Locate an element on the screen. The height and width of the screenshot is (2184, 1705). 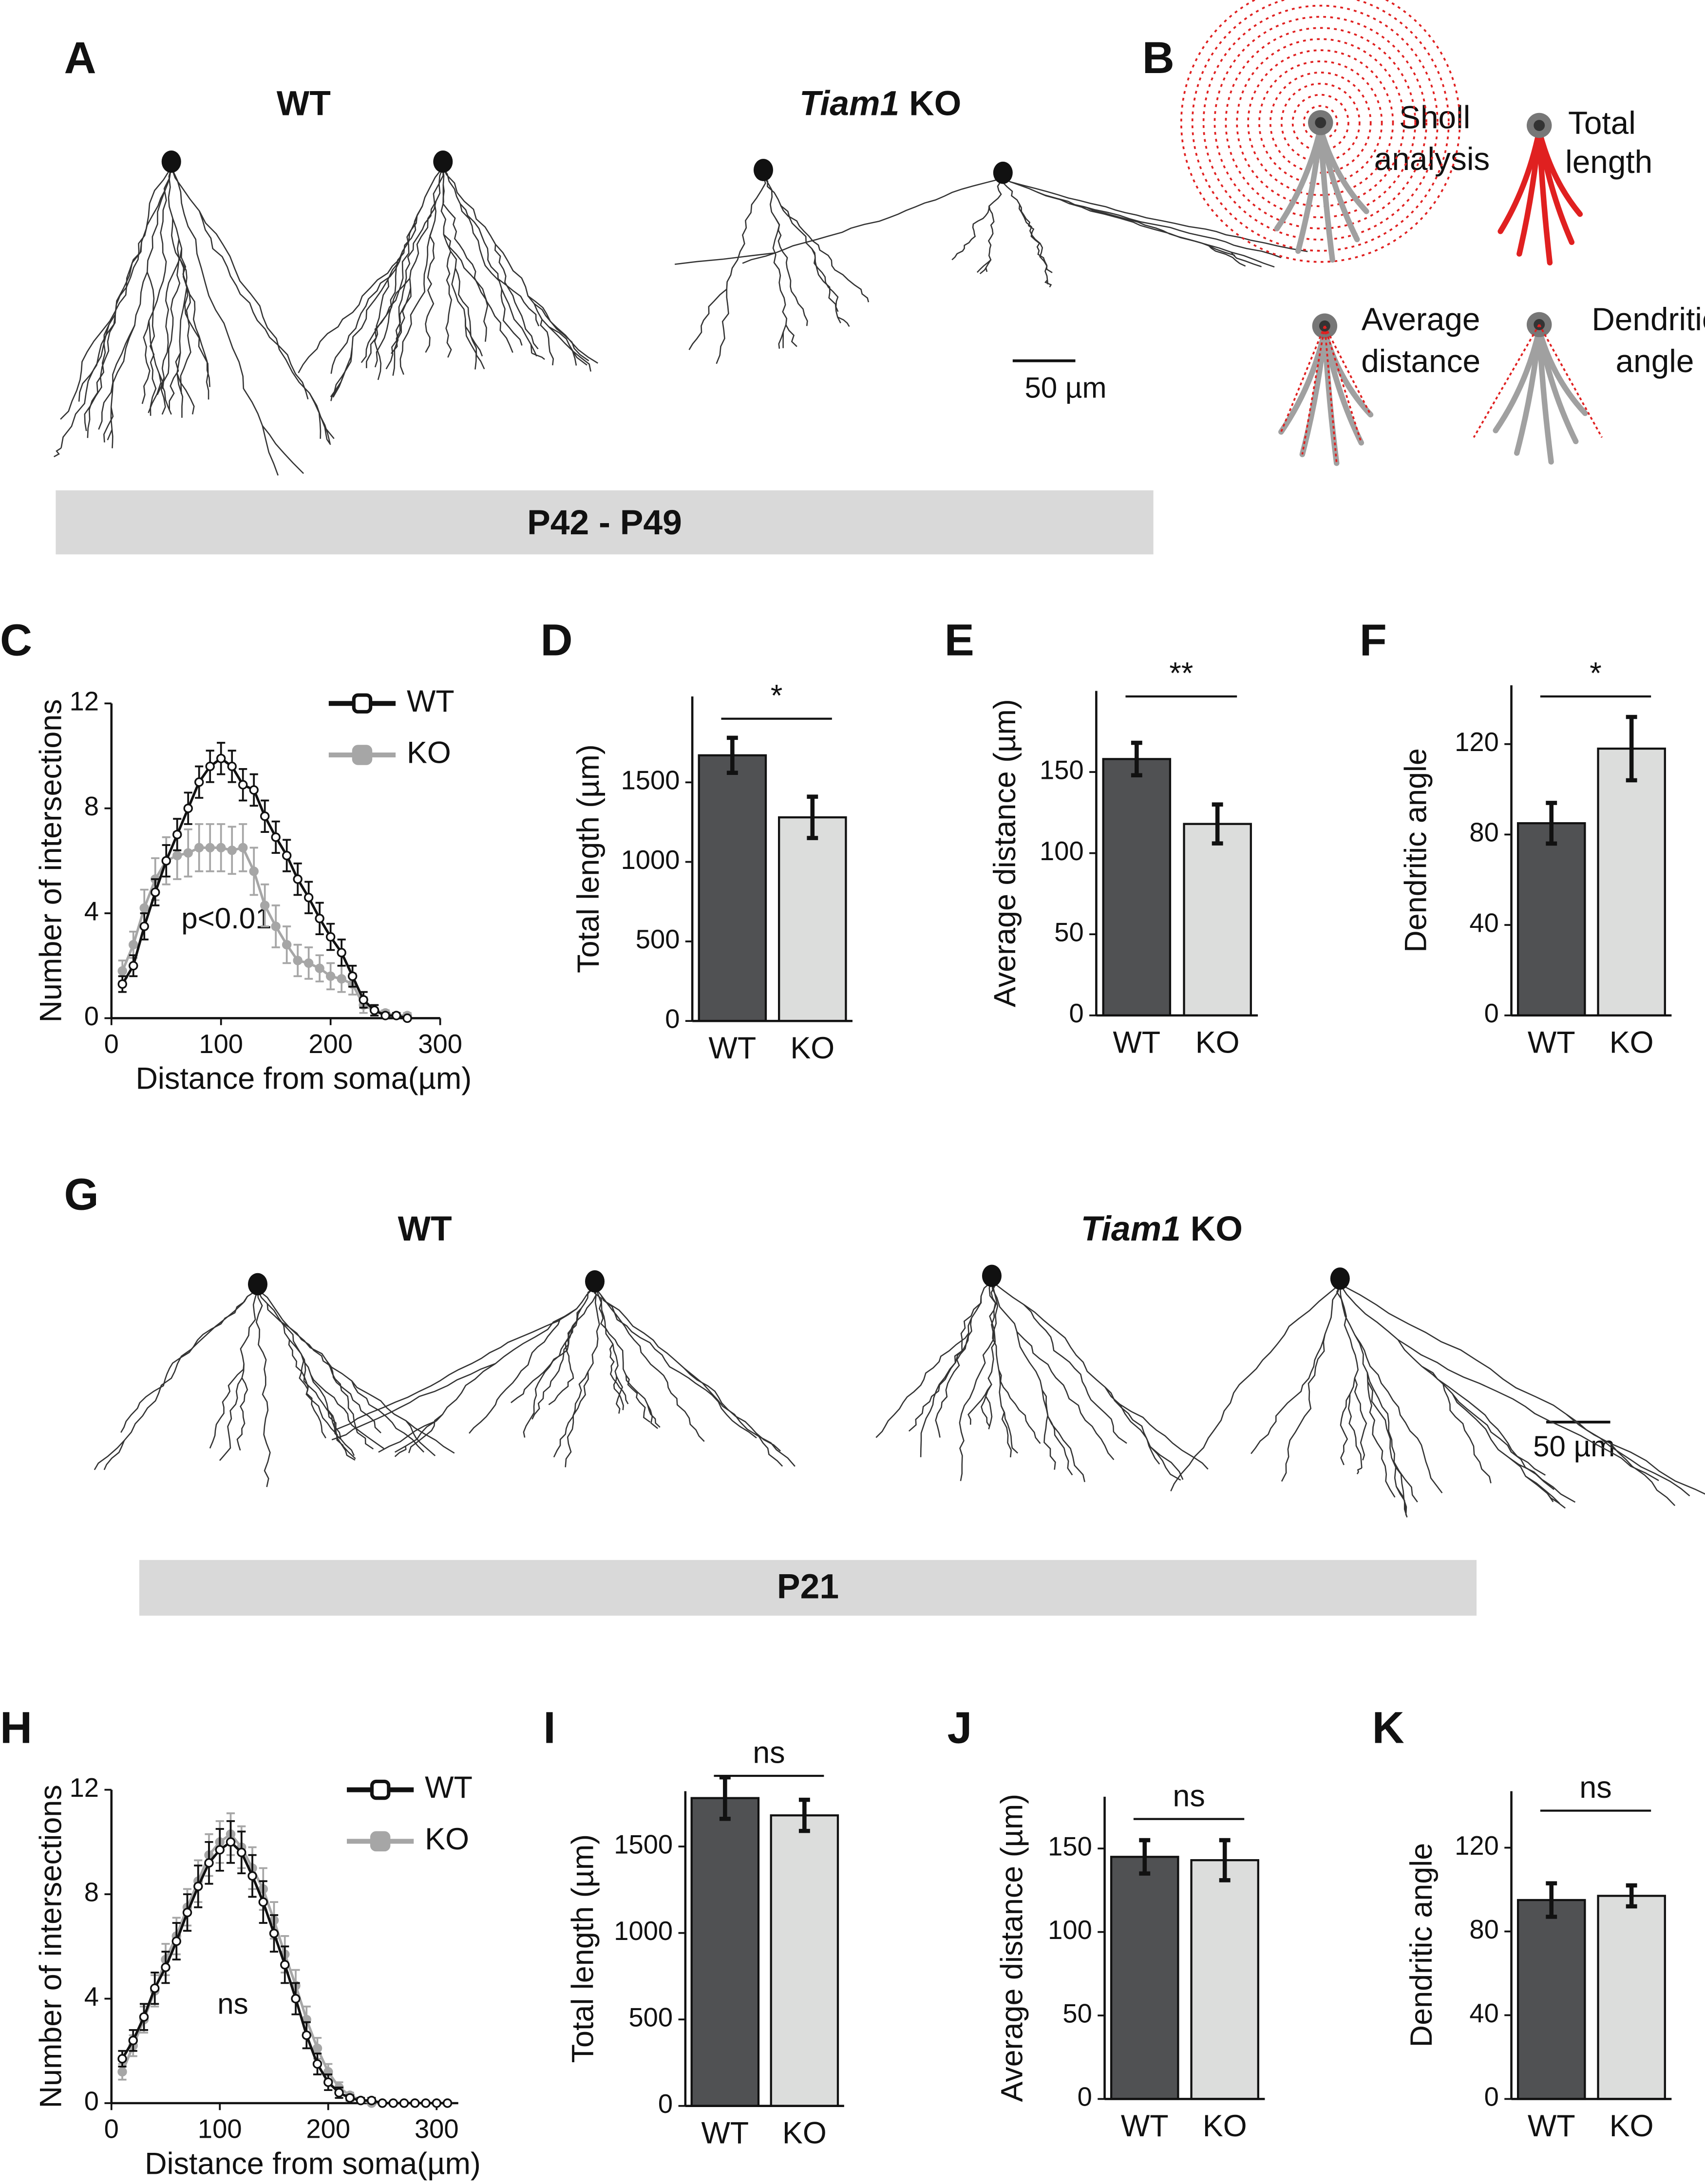
group-suffix: KO is located at coordinates (1212, 1228).